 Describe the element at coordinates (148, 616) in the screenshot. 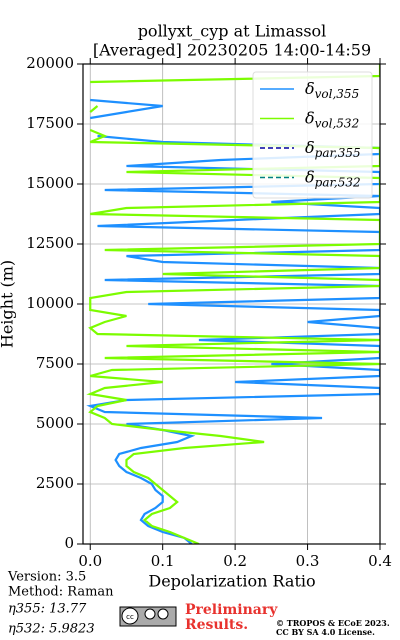

I see `cc-logo: cc` at that location.